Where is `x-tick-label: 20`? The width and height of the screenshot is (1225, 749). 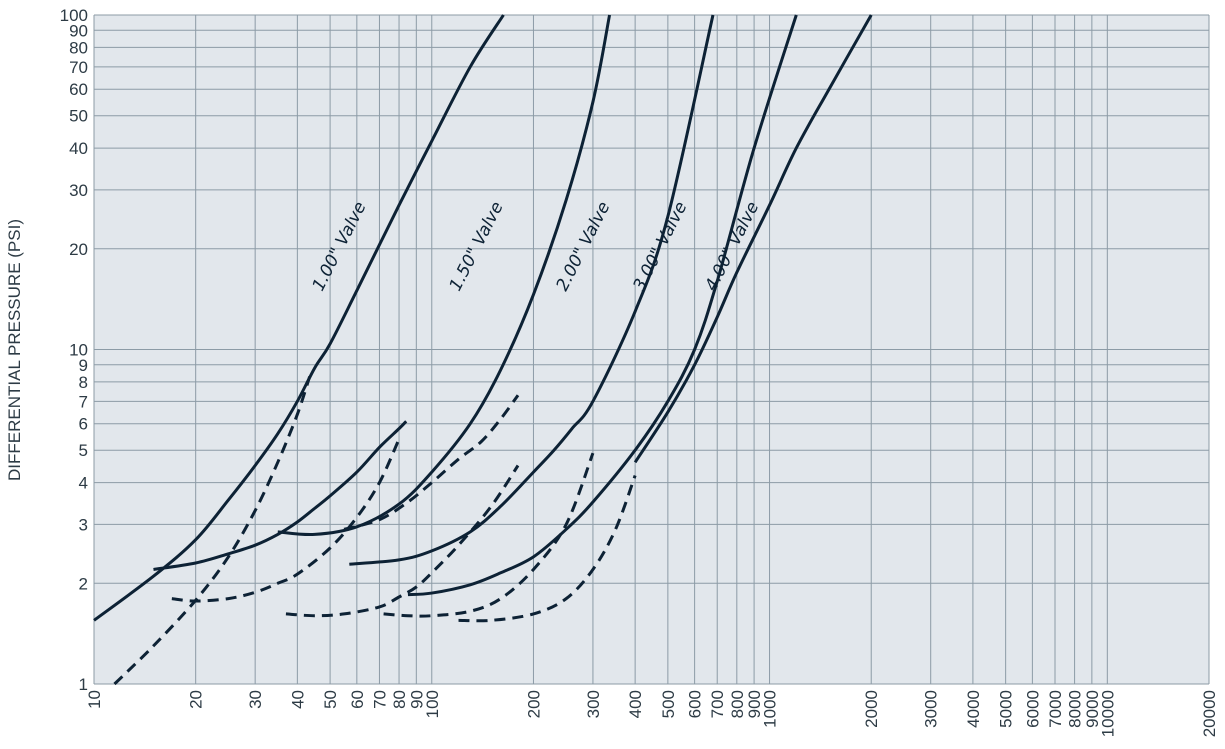
x-tick-label: 20 is located at coordinates (196, 699).